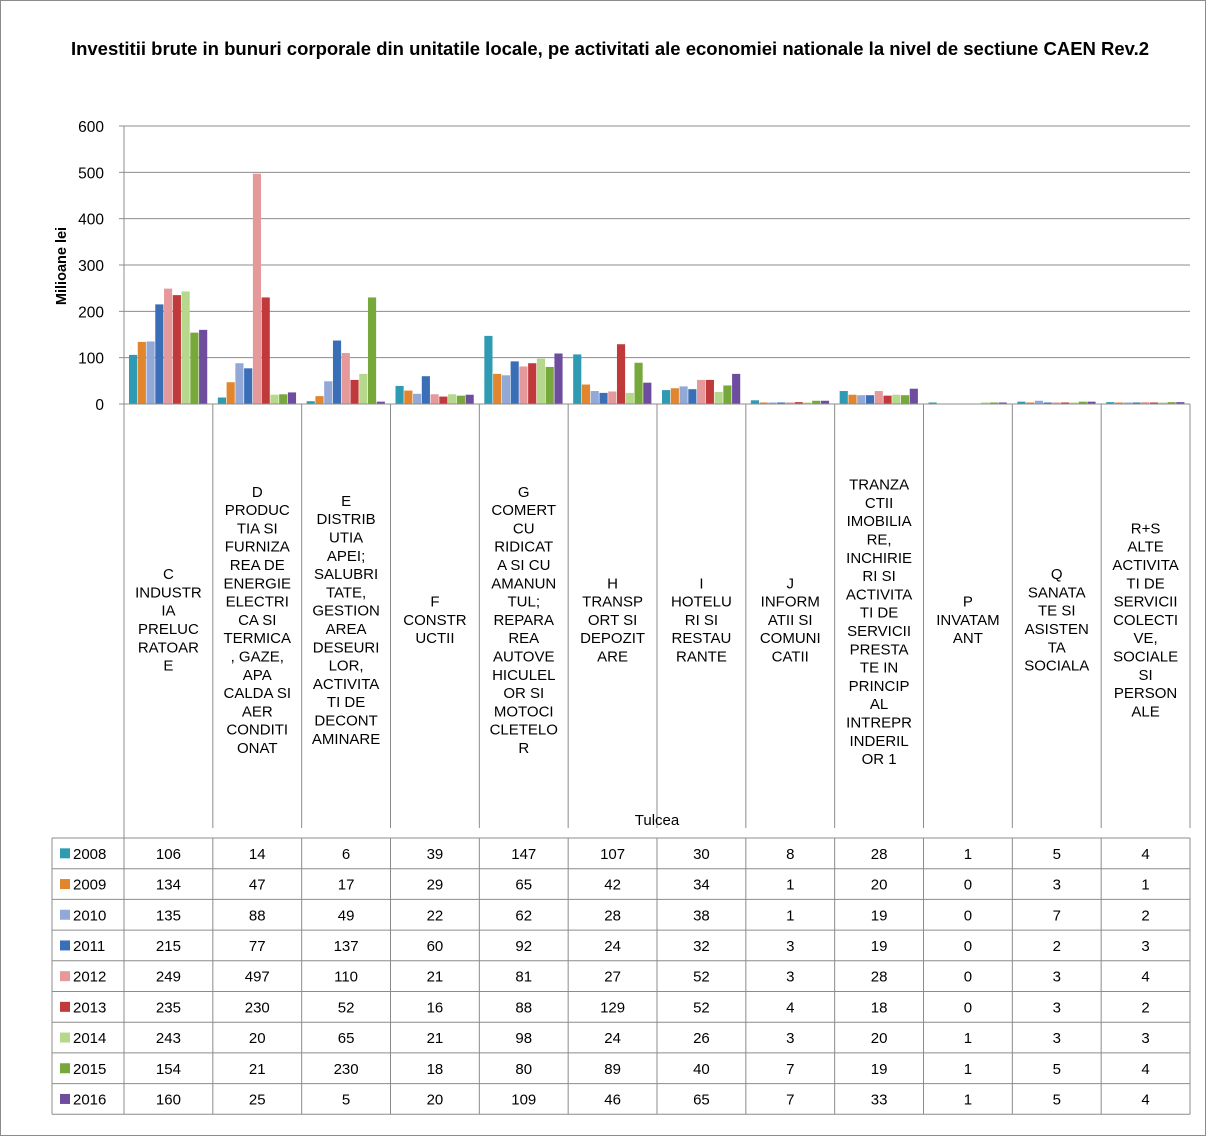 Image resolution: width=1208 pixels, height=1138 pixels. What do you see at coordinates (523, 565) in the screenshot?
I see `category-label-line: A SI CU` at bounding box center [523, 565].